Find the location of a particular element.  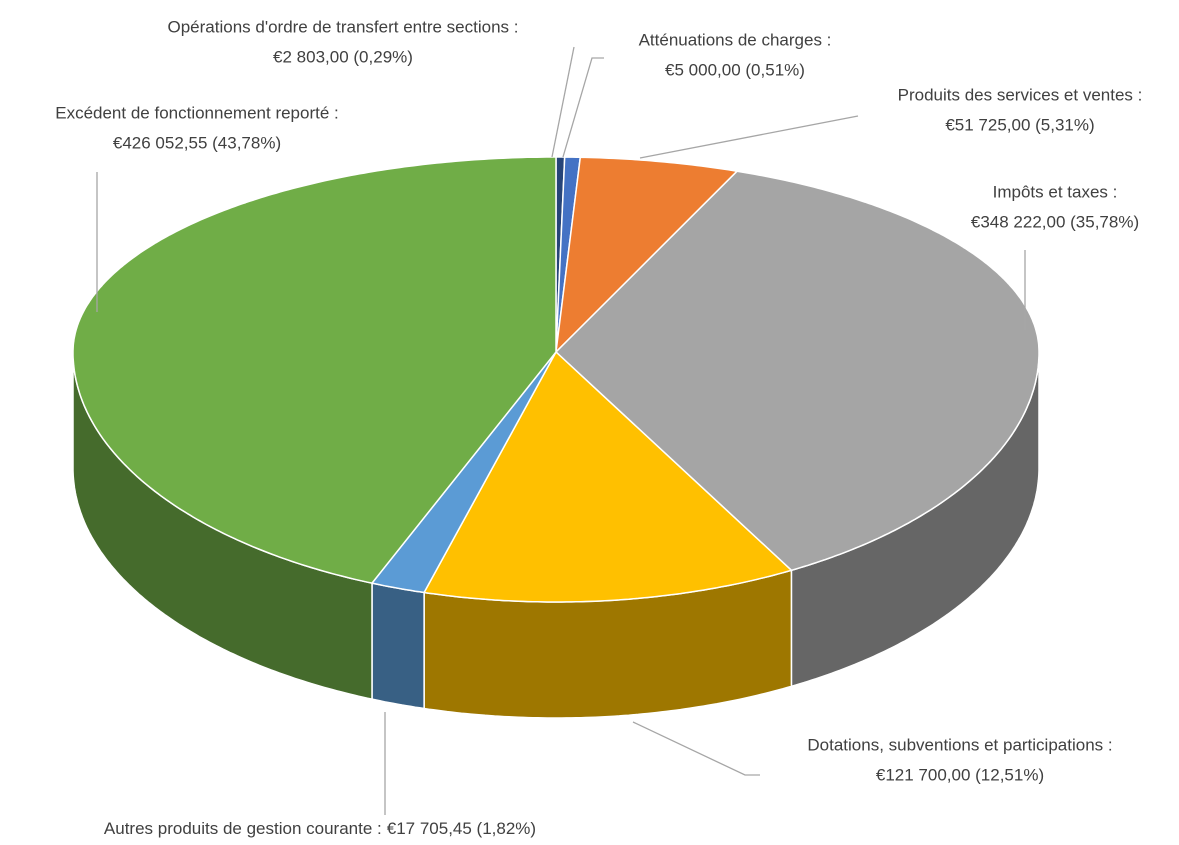

slice-label: Autres produits de gestion courante : is located at coordinates (243, 828).